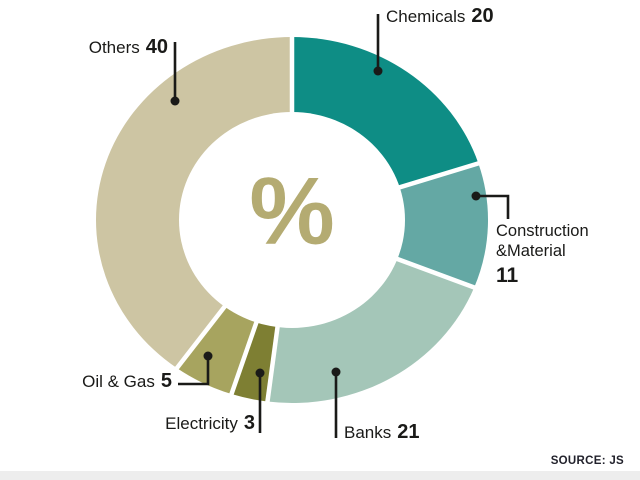 This screenshot has width=640, height=480. I want to click on percent-symbol: %, so click(292, 212).